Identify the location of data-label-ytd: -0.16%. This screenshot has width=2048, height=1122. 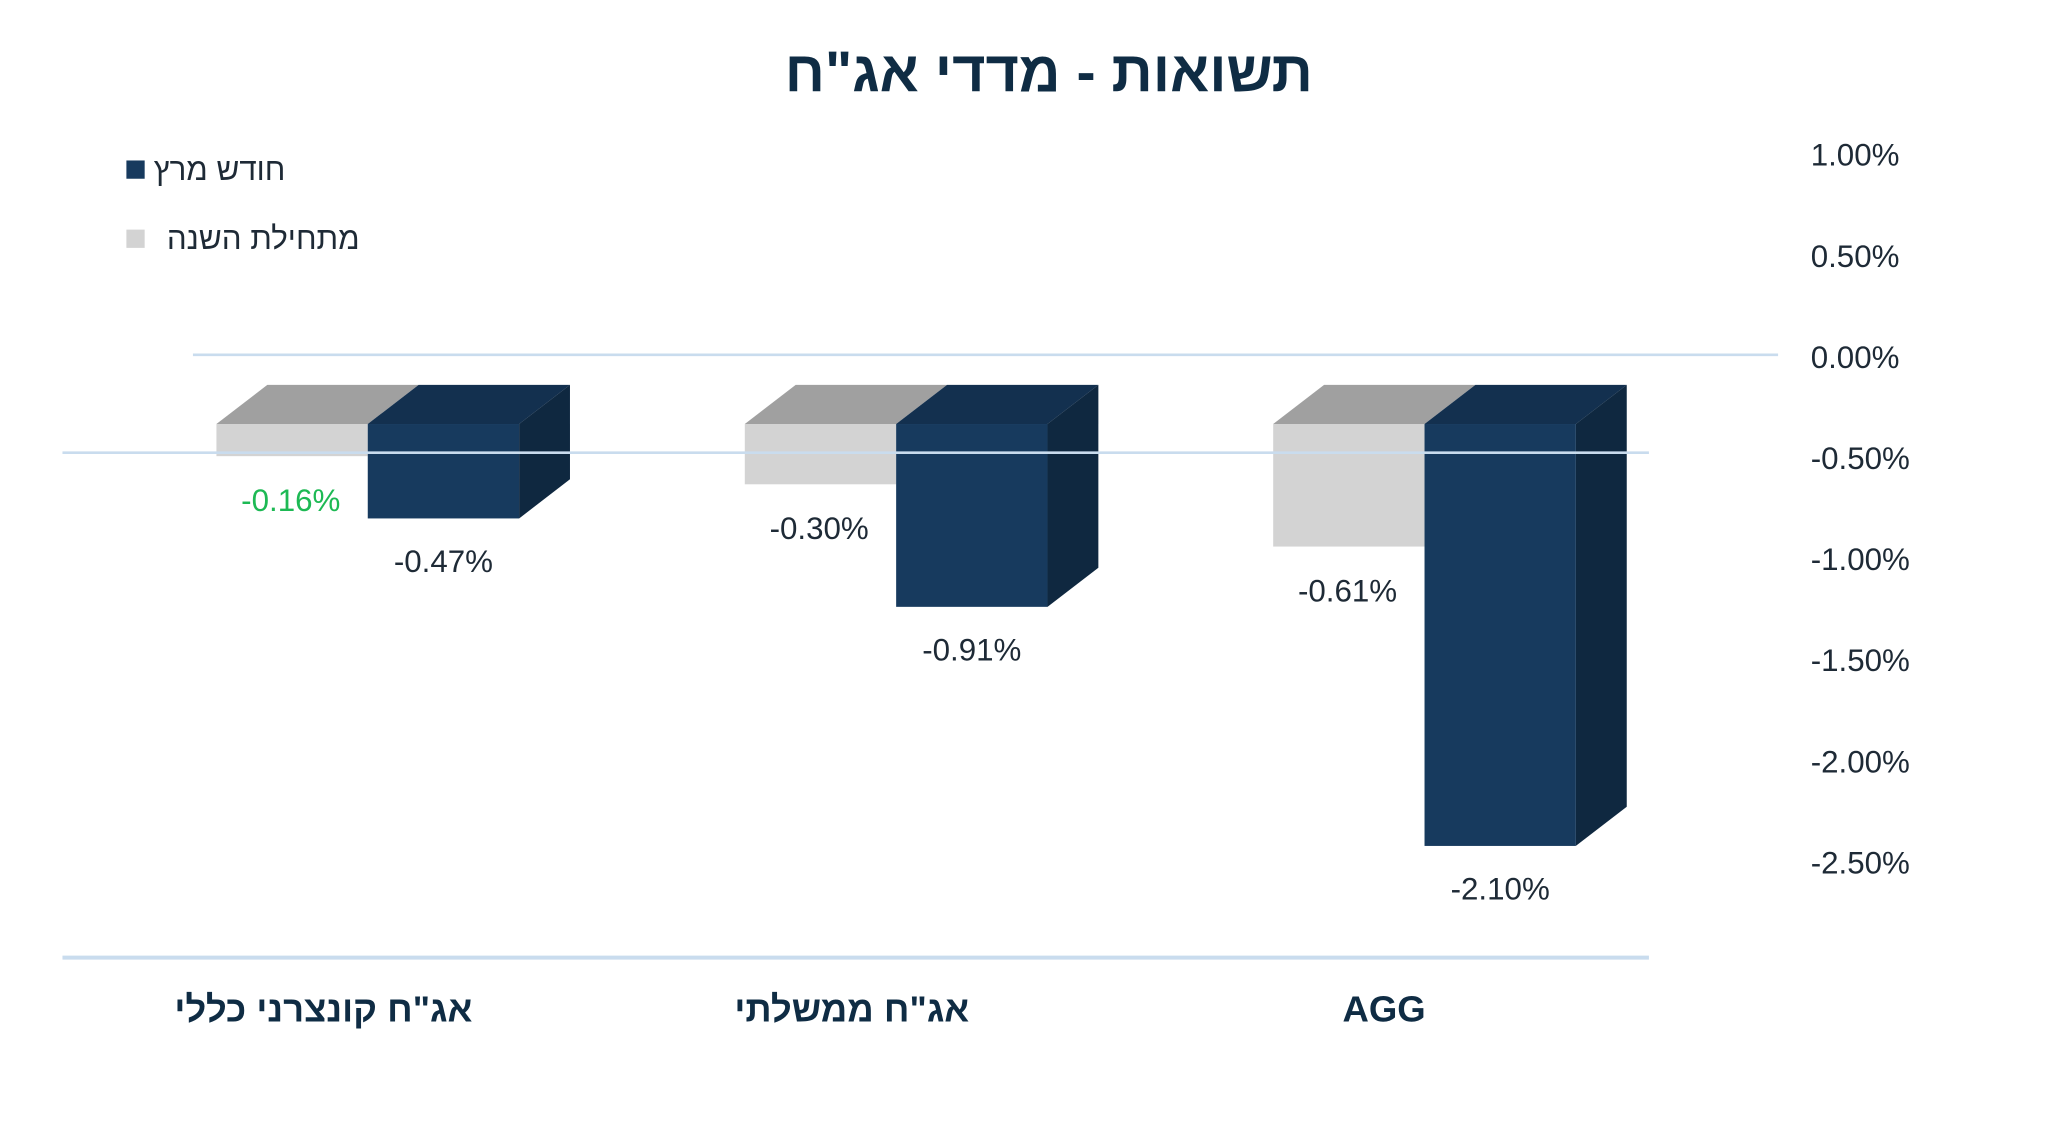
(290, 500).